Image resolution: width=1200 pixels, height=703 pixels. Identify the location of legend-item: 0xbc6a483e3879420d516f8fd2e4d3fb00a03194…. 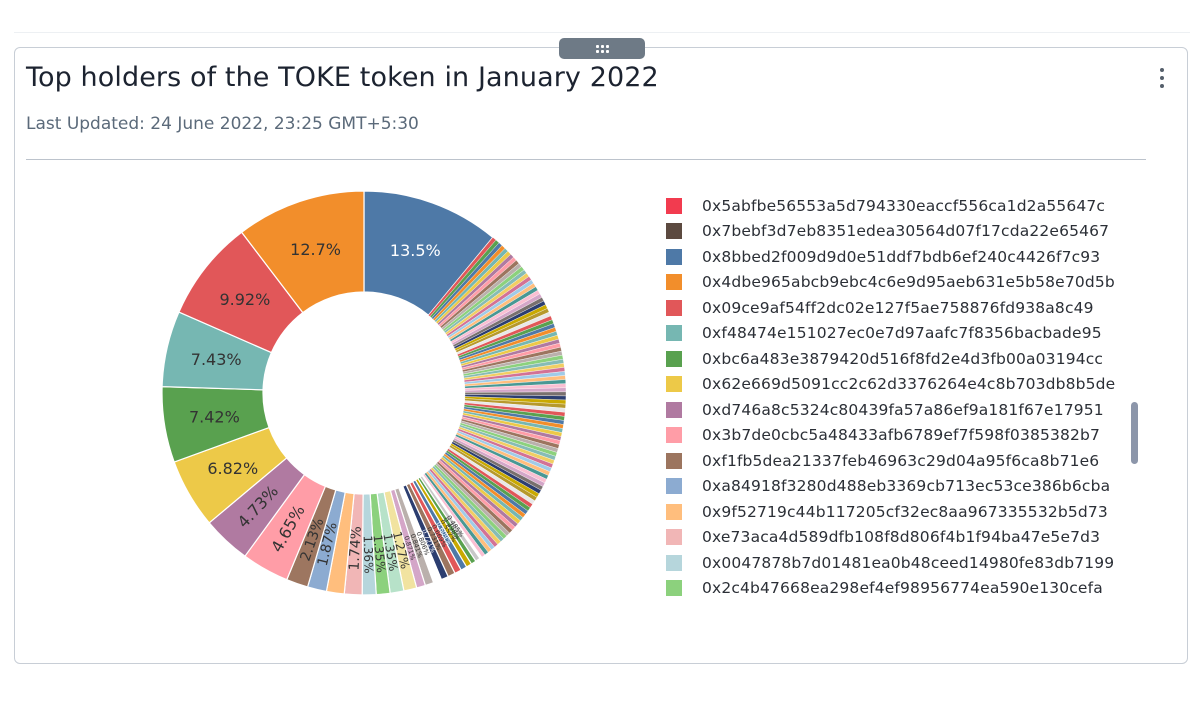
(901, 359).